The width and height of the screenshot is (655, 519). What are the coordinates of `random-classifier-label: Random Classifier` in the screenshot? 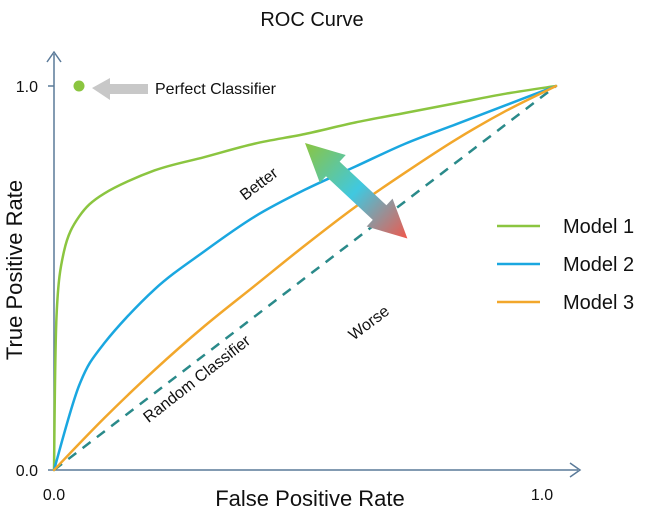 It's located at (197, 379).